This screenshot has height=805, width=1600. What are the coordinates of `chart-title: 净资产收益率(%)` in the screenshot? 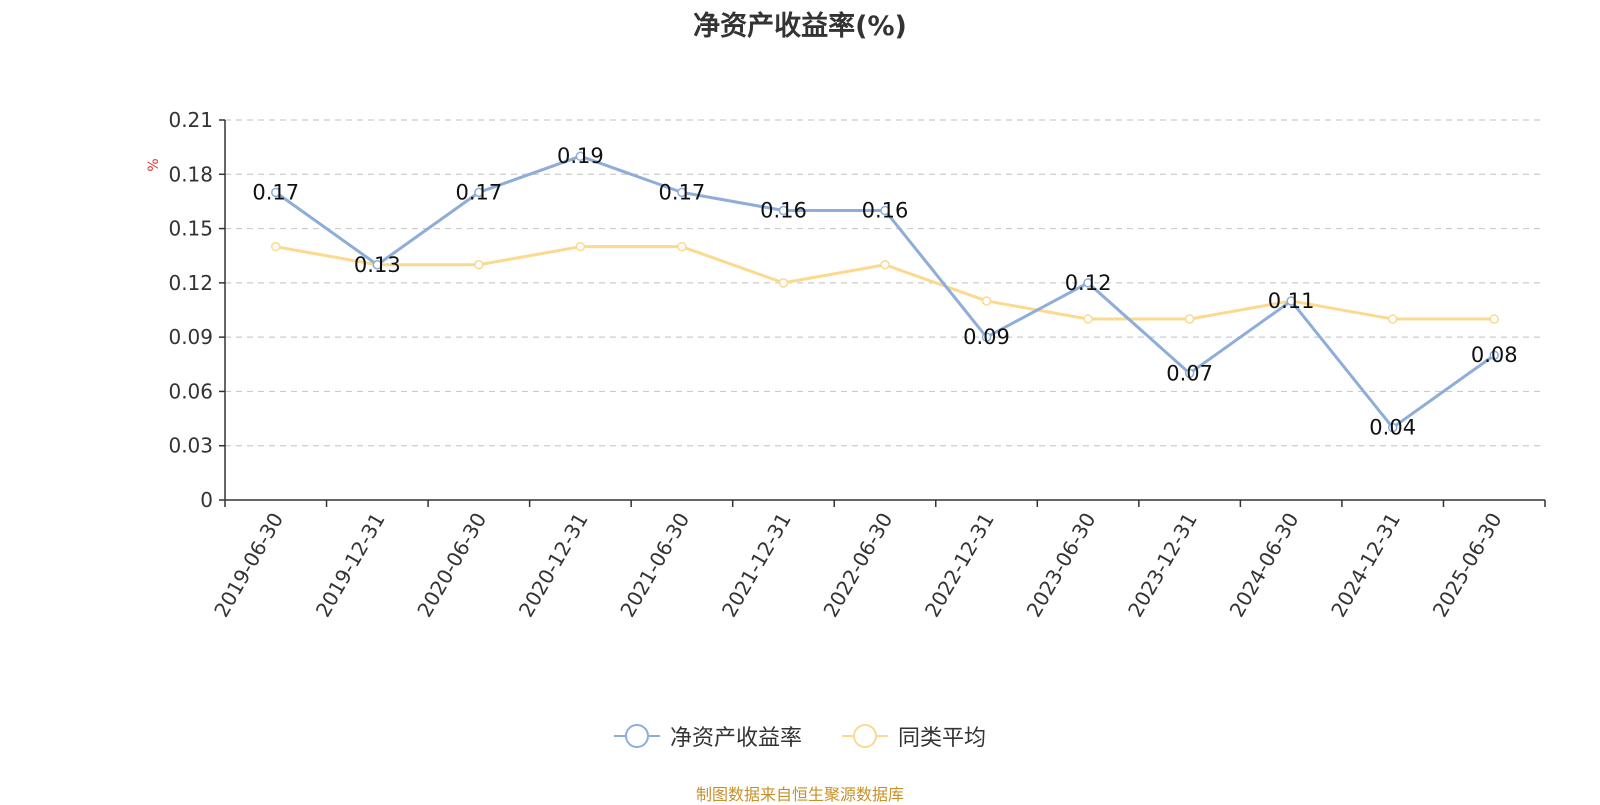 It's located at (800, 26).